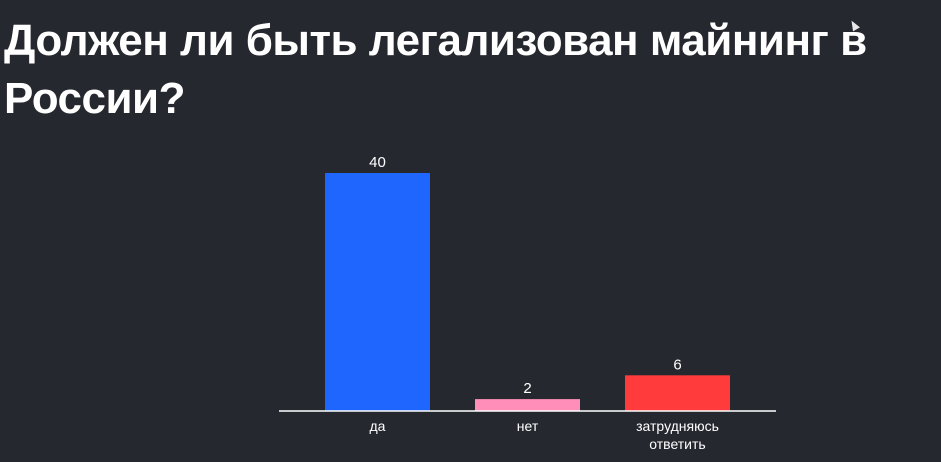  I want to click on x-tick-label-1: да, so click(378, 426).